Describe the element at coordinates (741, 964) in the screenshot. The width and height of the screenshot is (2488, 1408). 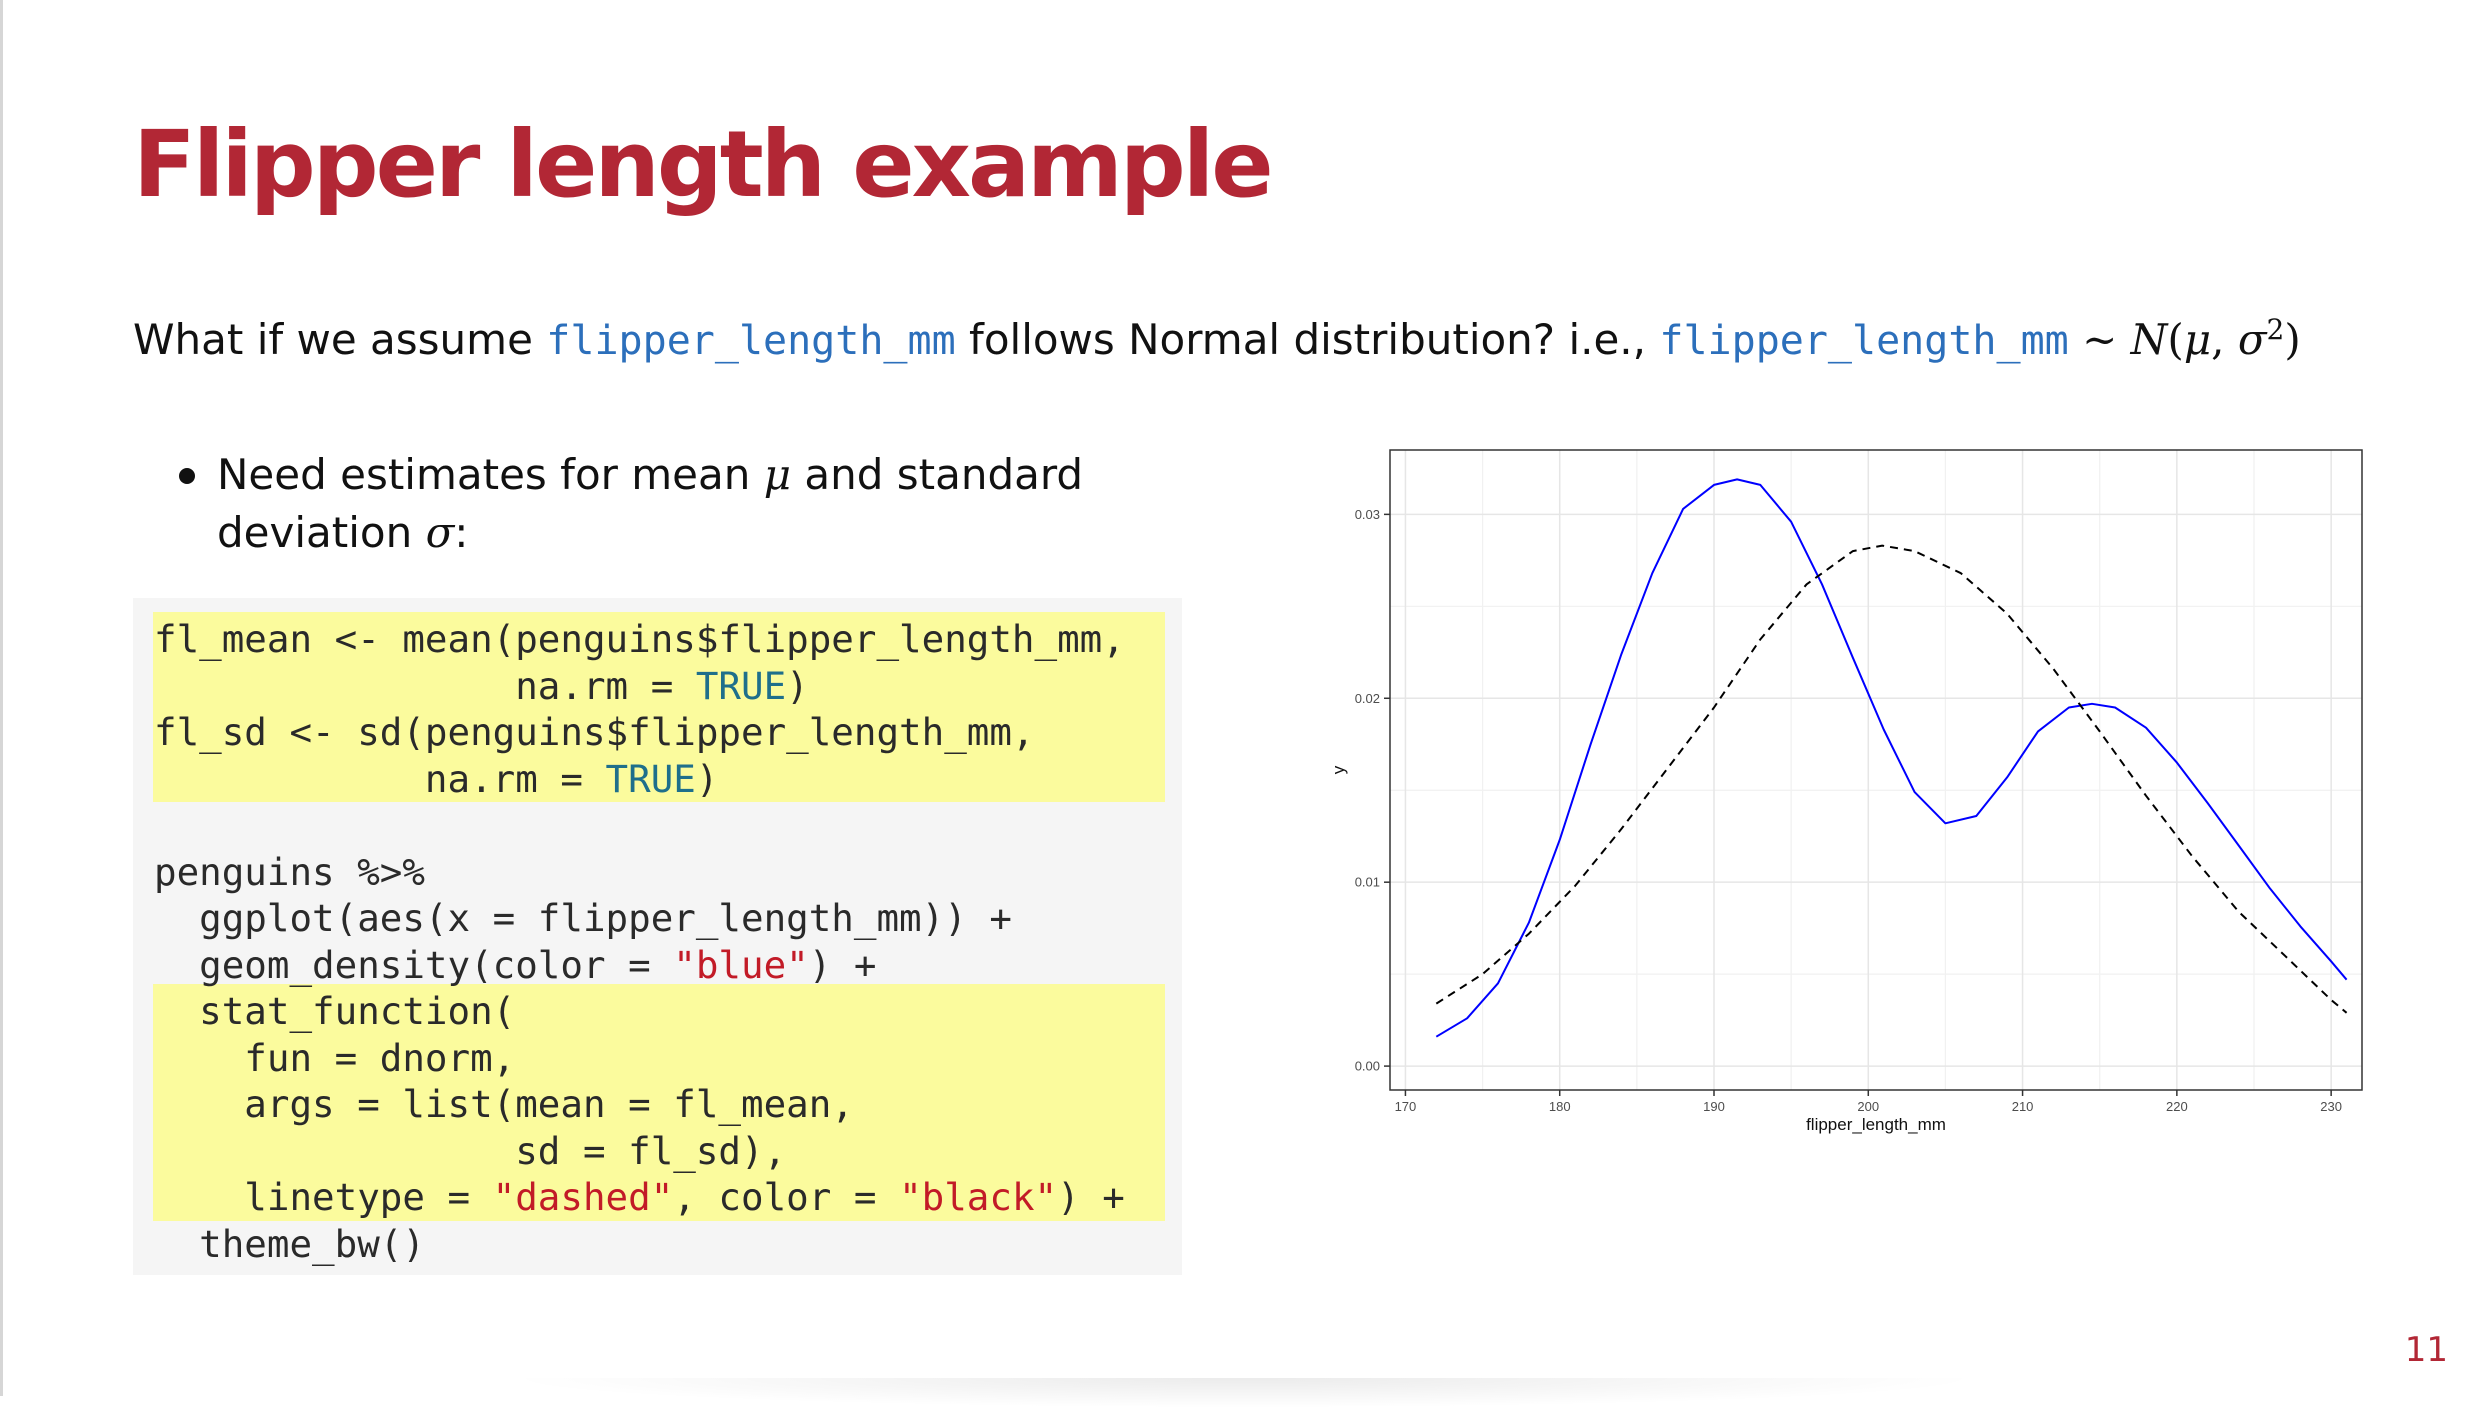
I see `code-string-token: "blue"` at that location.